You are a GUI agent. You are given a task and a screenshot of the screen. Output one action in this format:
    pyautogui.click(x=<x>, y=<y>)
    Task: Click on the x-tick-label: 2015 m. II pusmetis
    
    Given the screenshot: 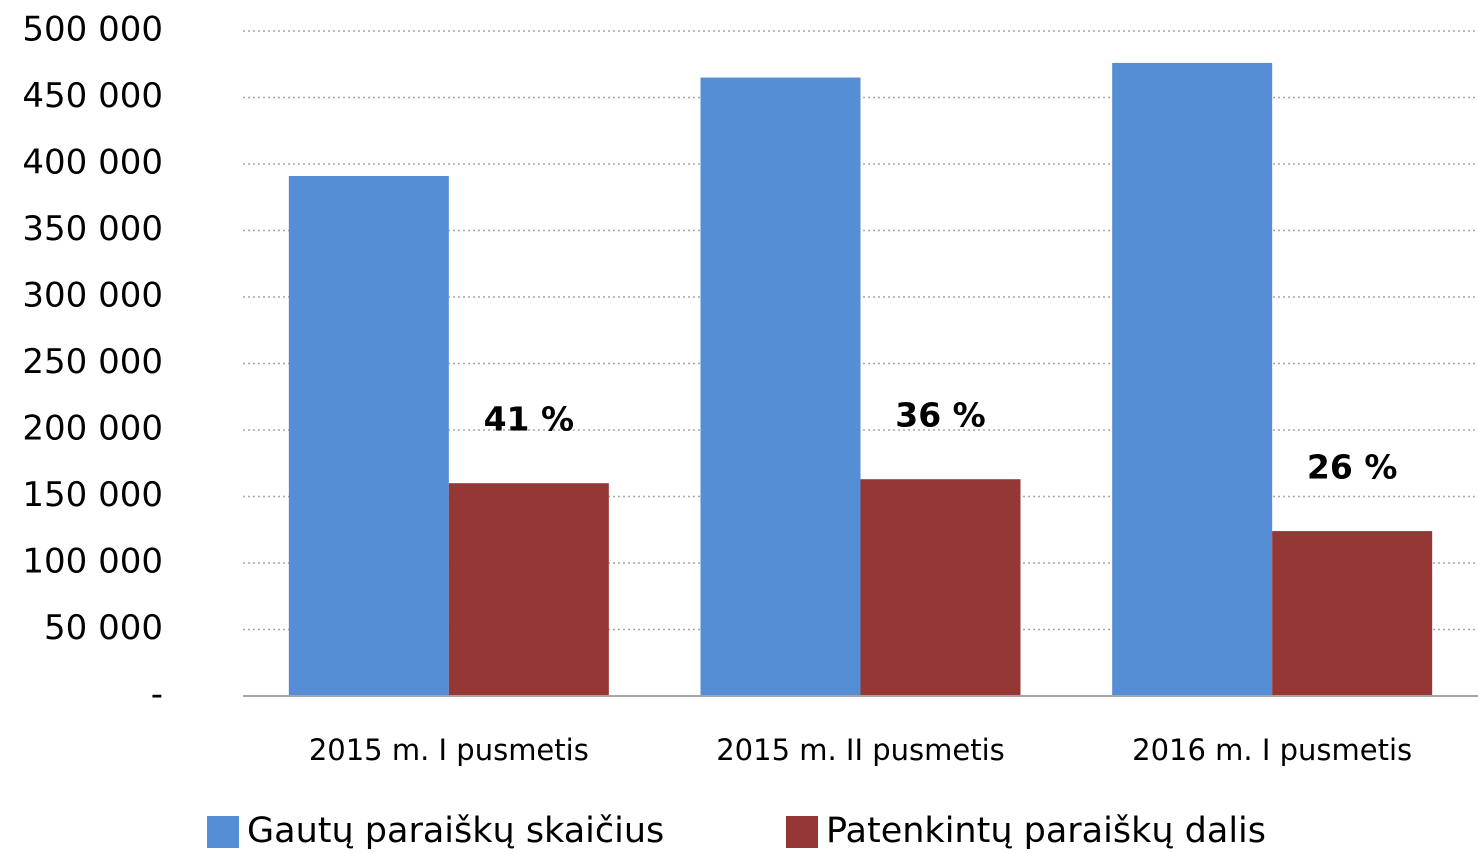 What is the action you would take?
    pyautogui.click(x=860, y=750)
    